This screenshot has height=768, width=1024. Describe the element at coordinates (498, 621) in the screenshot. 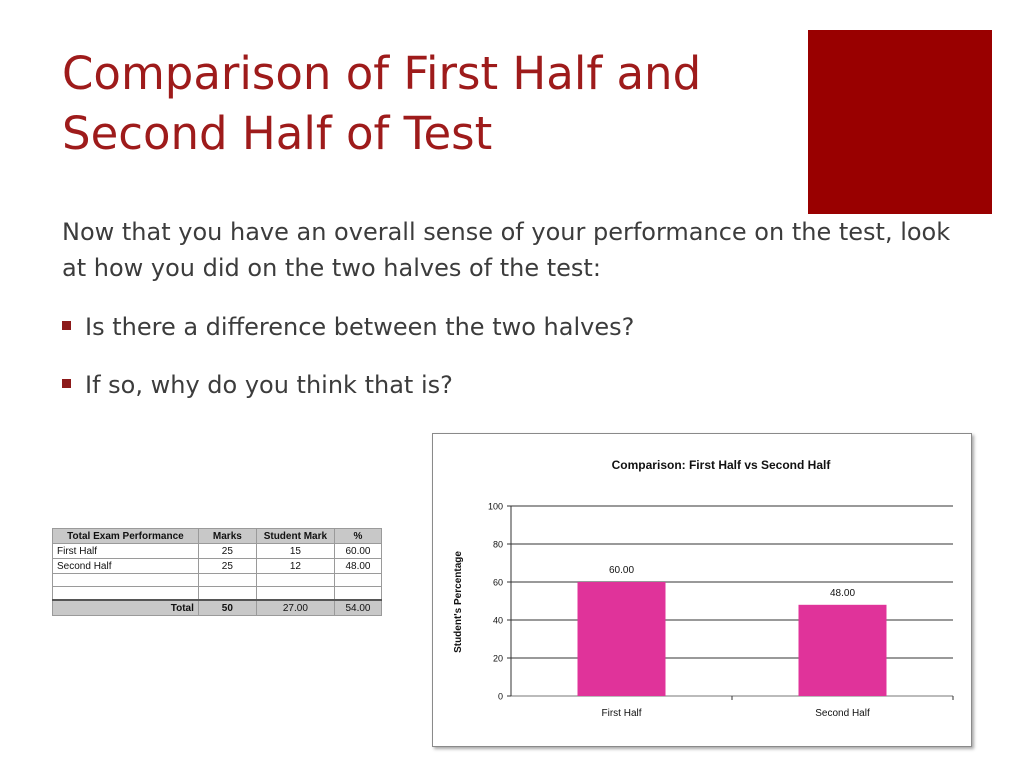

I see `y-tick-label: 40` at that location.